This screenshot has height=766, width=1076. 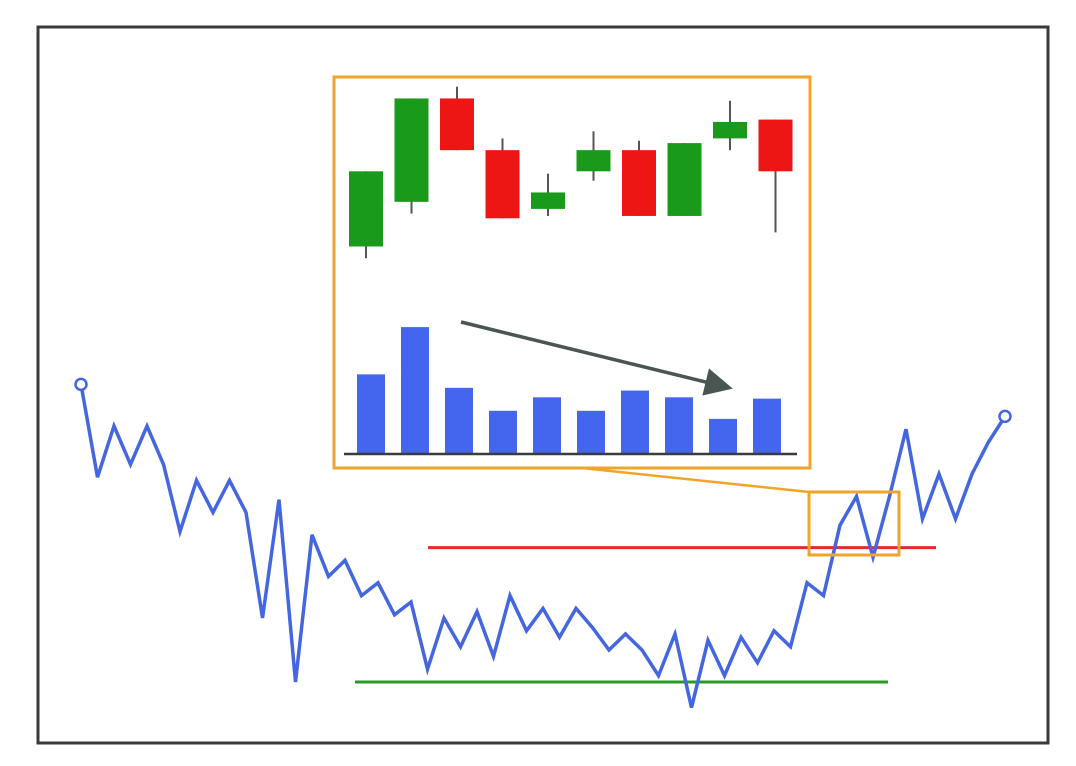 I want to click on price-start-point, so click(x=81, y=384).